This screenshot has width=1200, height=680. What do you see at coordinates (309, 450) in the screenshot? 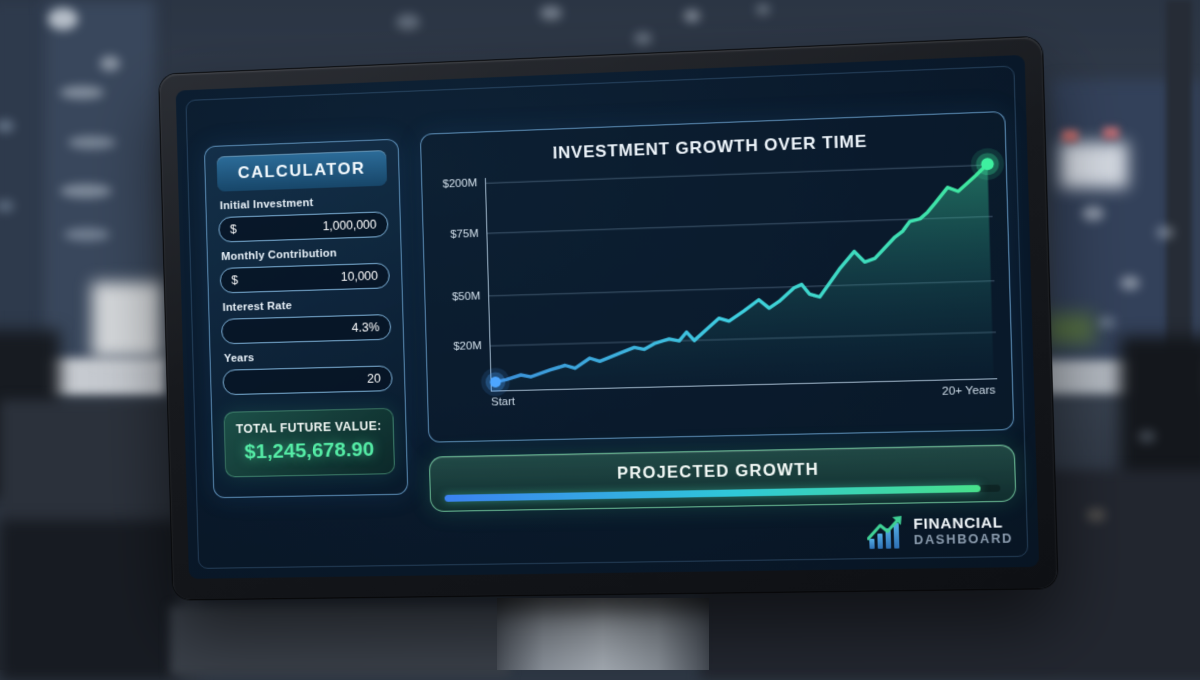
I see `total-future-value: $1,245,678.90` at bounding box center [309, 450].